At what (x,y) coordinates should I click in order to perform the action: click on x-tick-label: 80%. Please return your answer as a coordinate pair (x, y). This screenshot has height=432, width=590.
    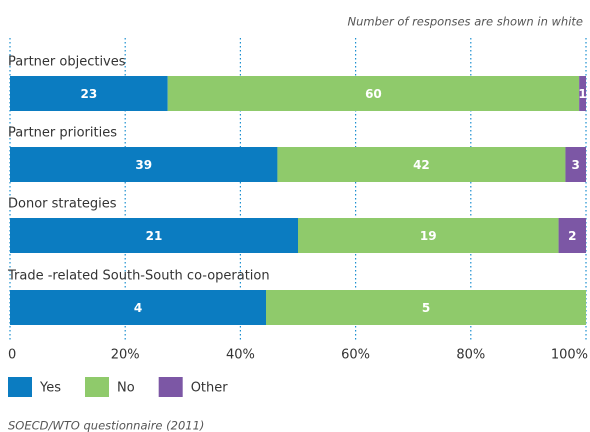
    Looking at the image, I should click on (470, 355).